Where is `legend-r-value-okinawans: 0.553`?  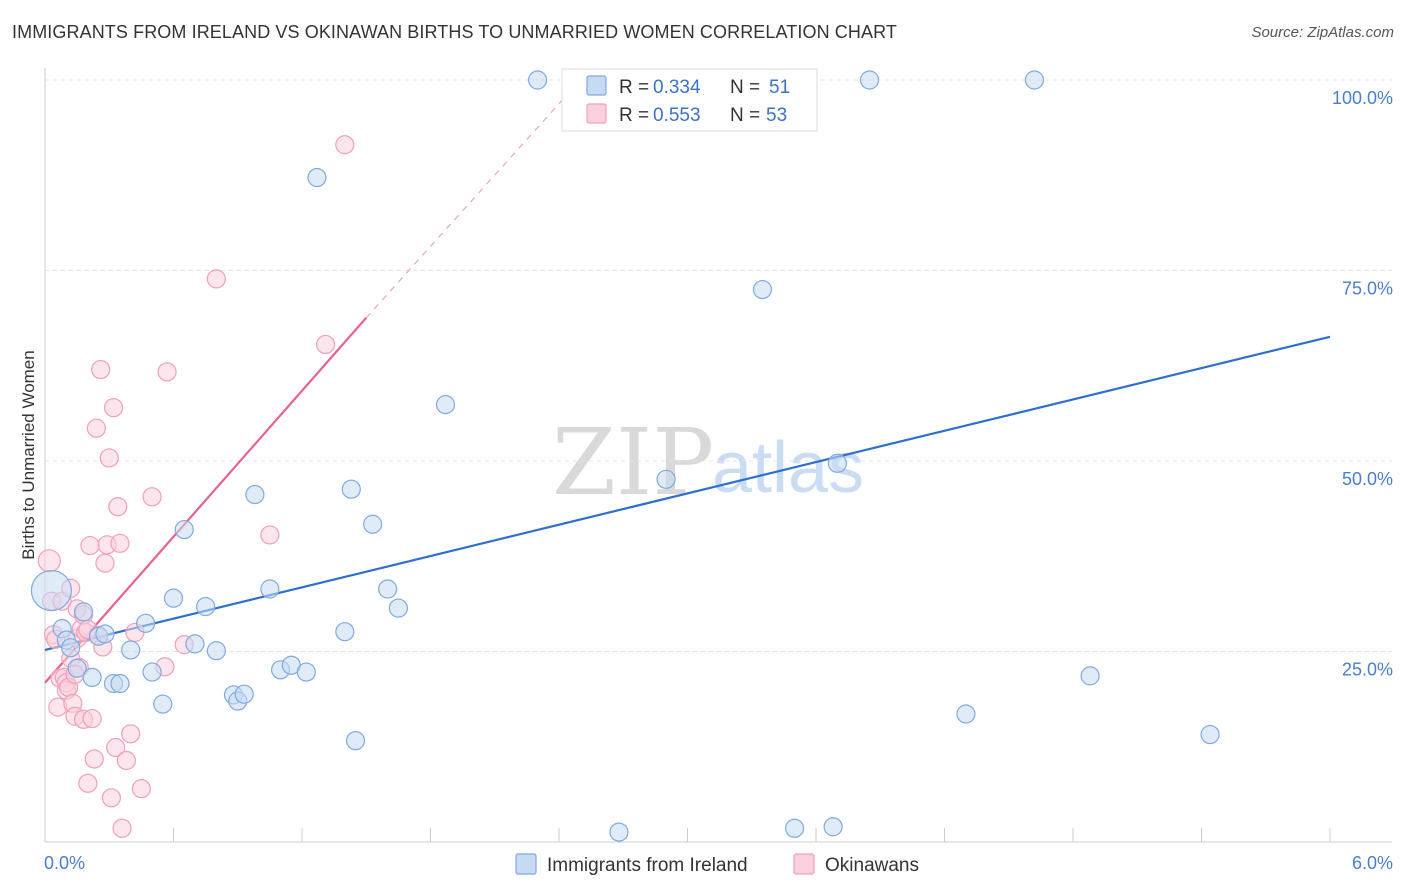
legend-r-value-okinawans: 0.553 is located at coordinates (677, 115).